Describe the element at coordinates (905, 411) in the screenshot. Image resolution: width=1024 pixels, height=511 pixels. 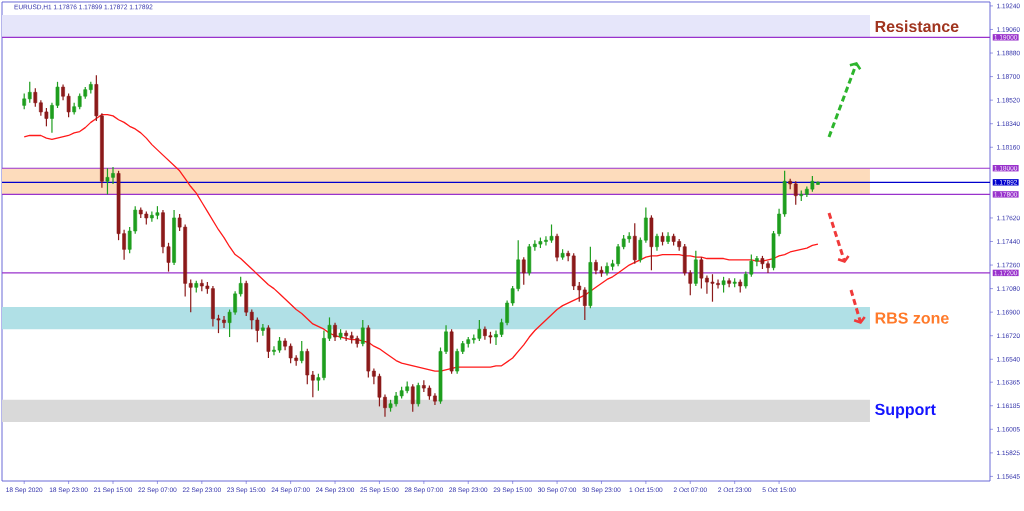
I see `band-label: Support` at that location.